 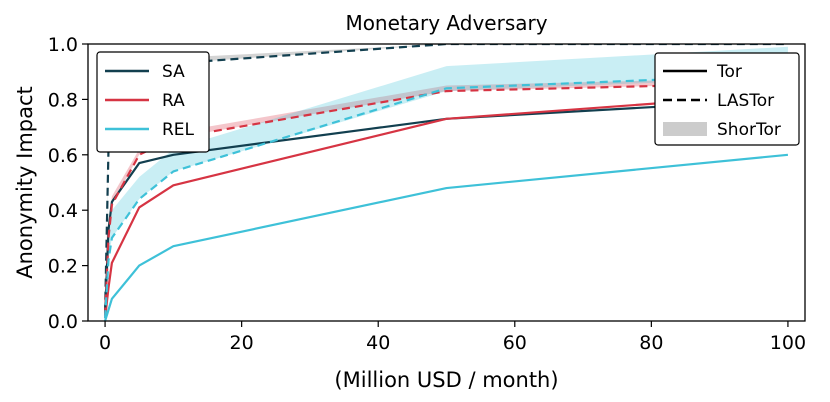 I want to click on x-tick-label: 100, so click(x=788, y=343).